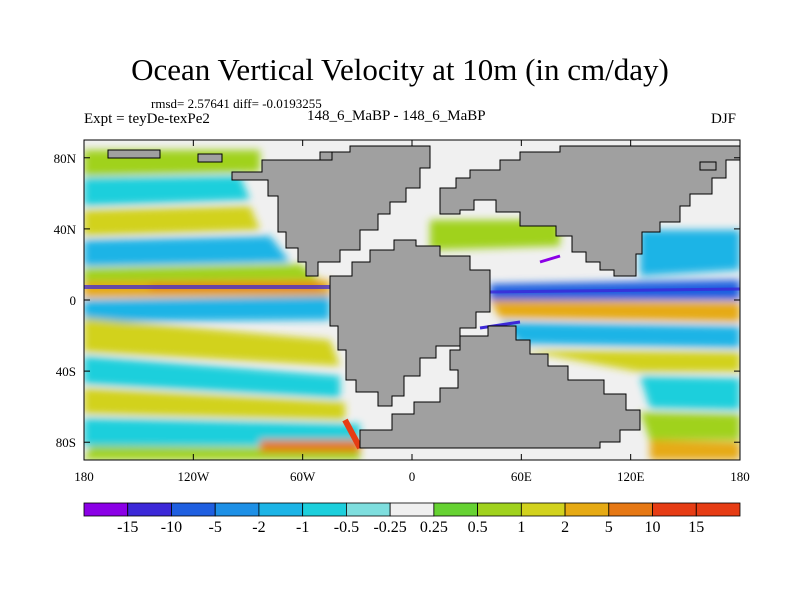  What do you see at coordinates (521, 527) in the screenshot?
I see `colorbar-label: 1` at bounding box center [521, 527].